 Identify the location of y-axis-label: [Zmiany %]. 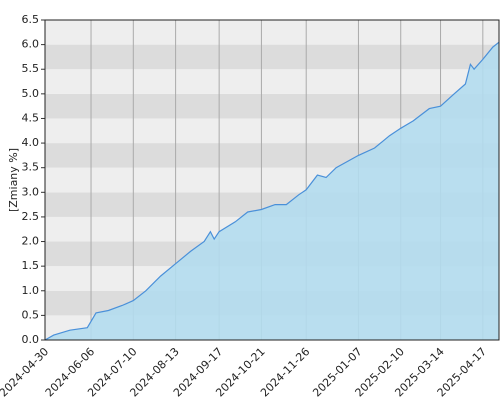
(13, 180).